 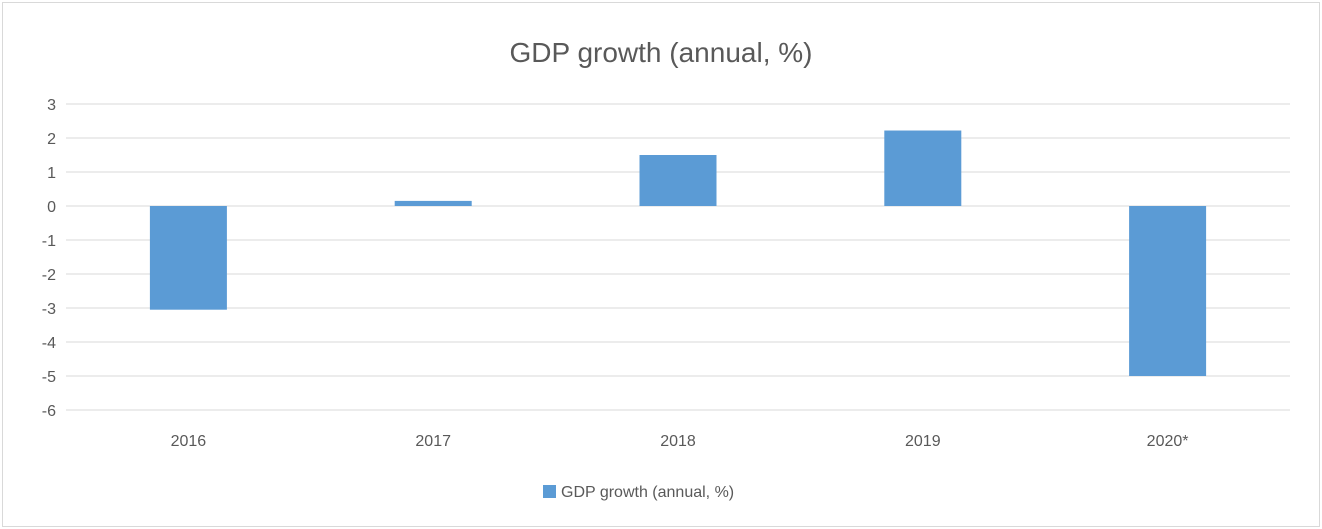 What do you see at coordinates (647, 492) in the screenshot?
I see `legend-label: GDP growth (annual, %)` at bounding box center [647, 492].